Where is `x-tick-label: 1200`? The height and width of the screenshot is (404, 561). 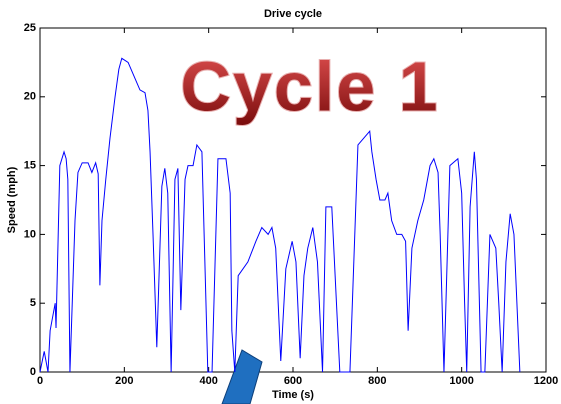
x-tick-label: 1200 is located at coordinates (546, 381).